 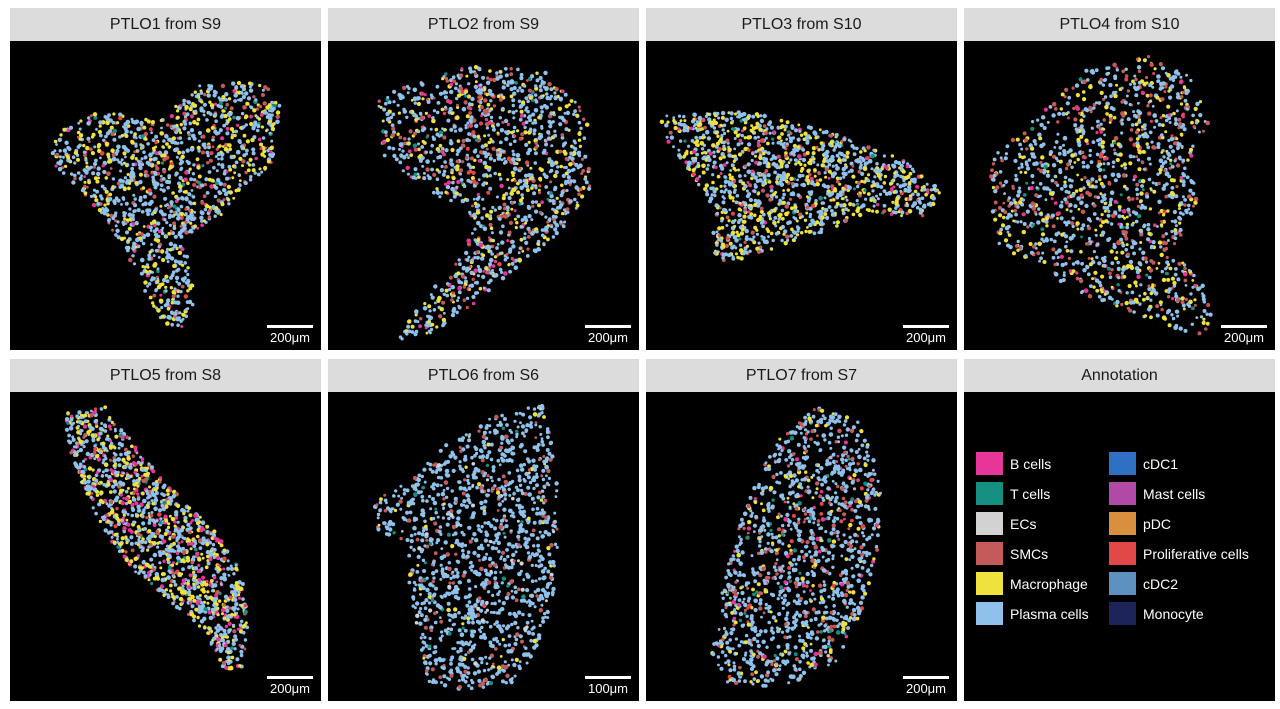 I want to click on panel-ptlo6: PTLO6 from S6 100μm, so click(x=483, y=530).